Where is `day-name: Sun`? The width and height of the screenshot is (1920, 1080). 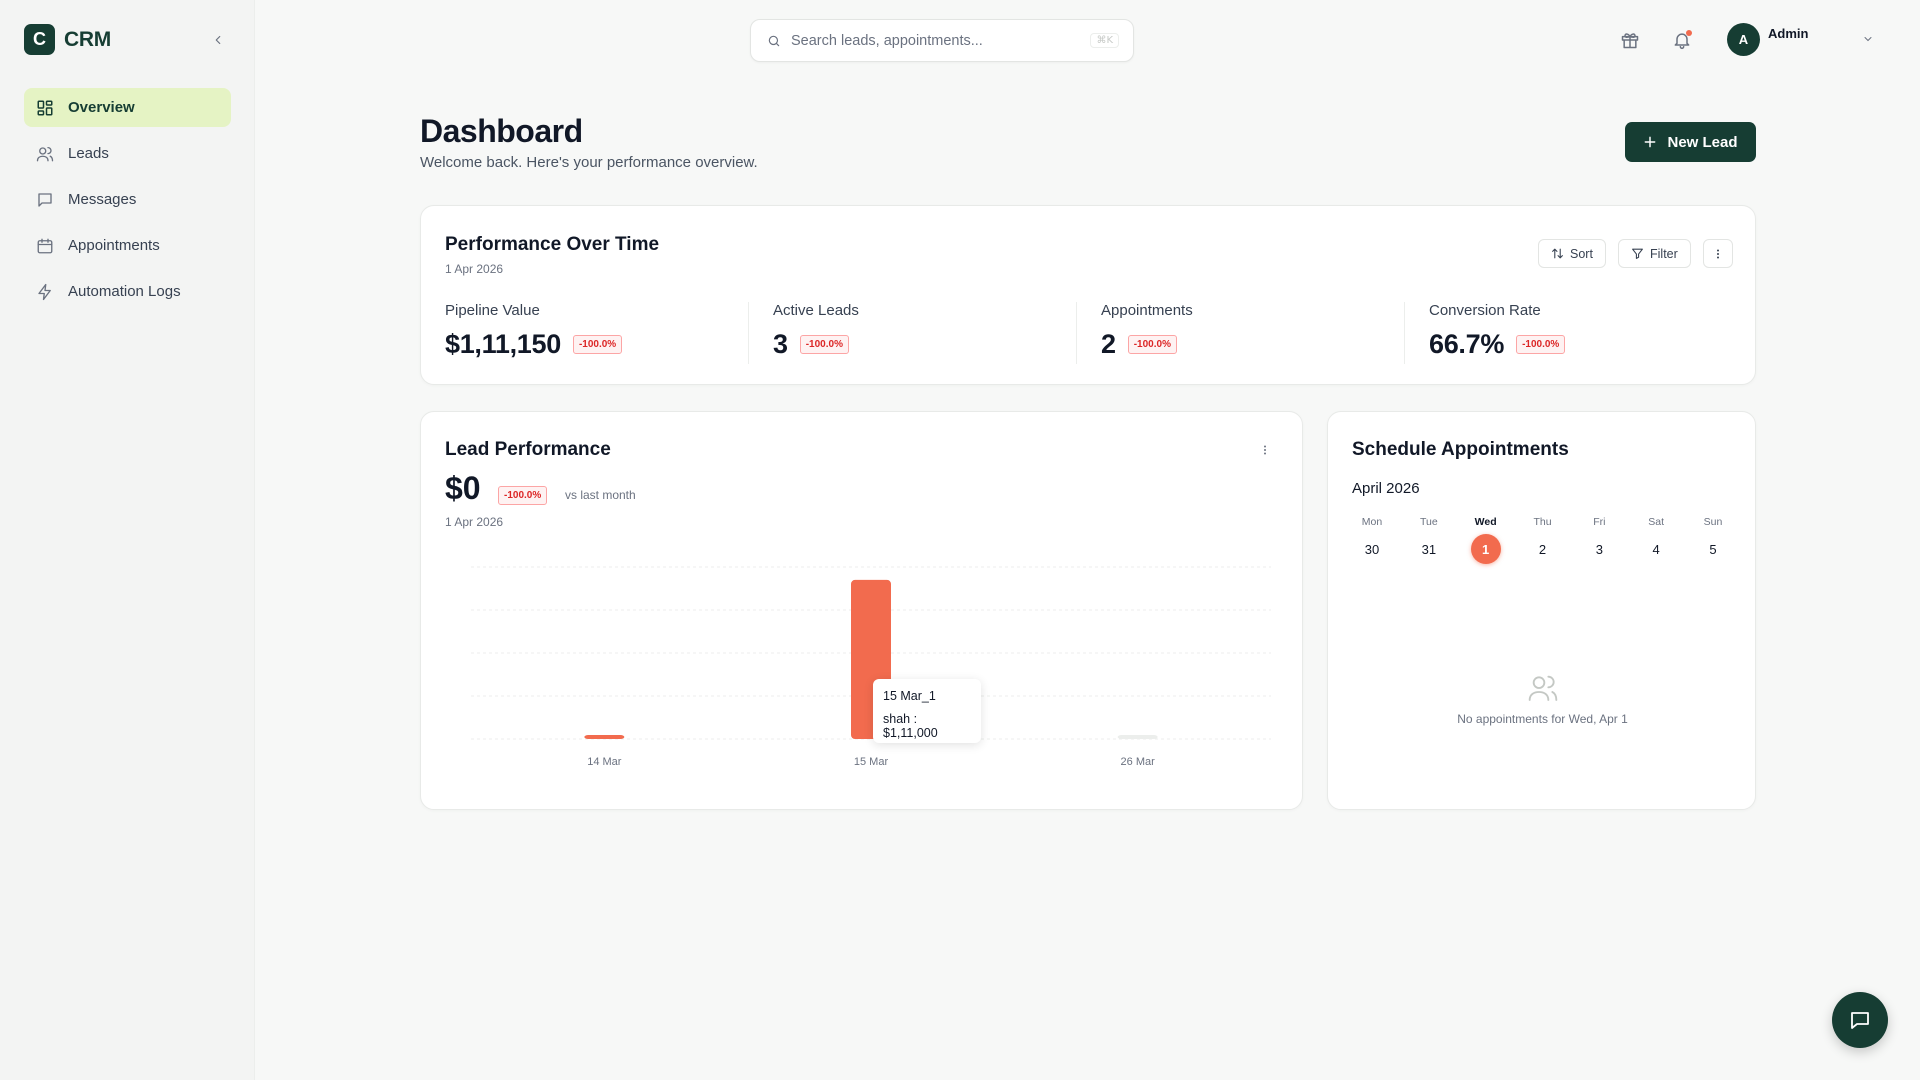 day-name: Sun is located at coordinates (1713, 522).